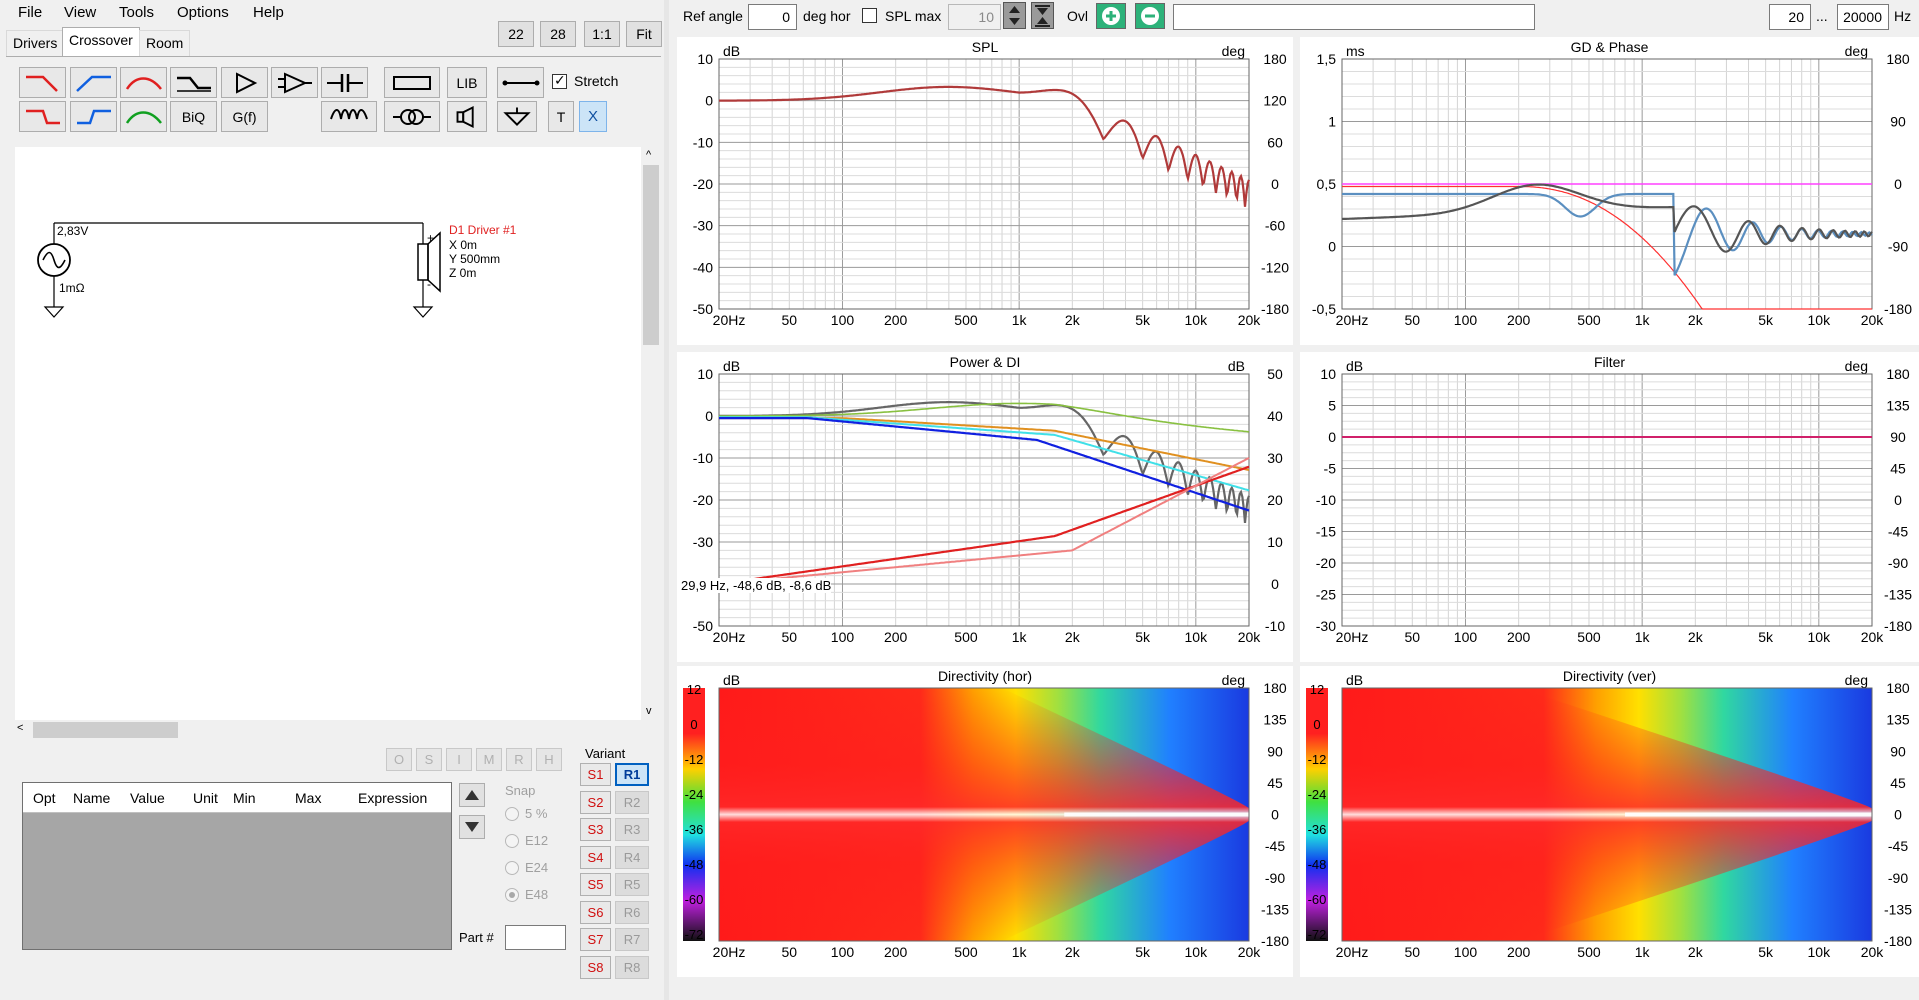  I want to click on driver-name-label: D1 Driver #1, so click(483, 230).